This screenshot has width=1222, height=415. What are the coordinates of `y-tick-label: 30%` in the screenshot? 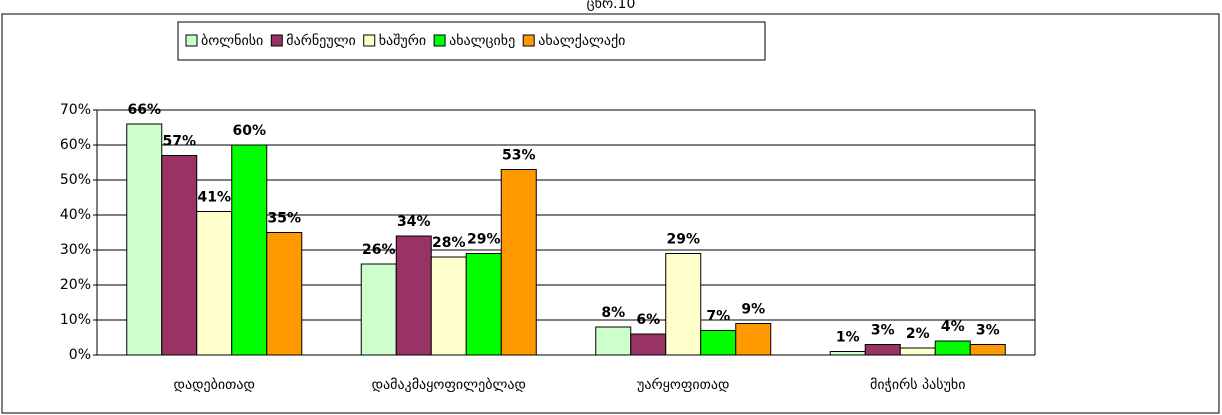 It's located at (75, 250).